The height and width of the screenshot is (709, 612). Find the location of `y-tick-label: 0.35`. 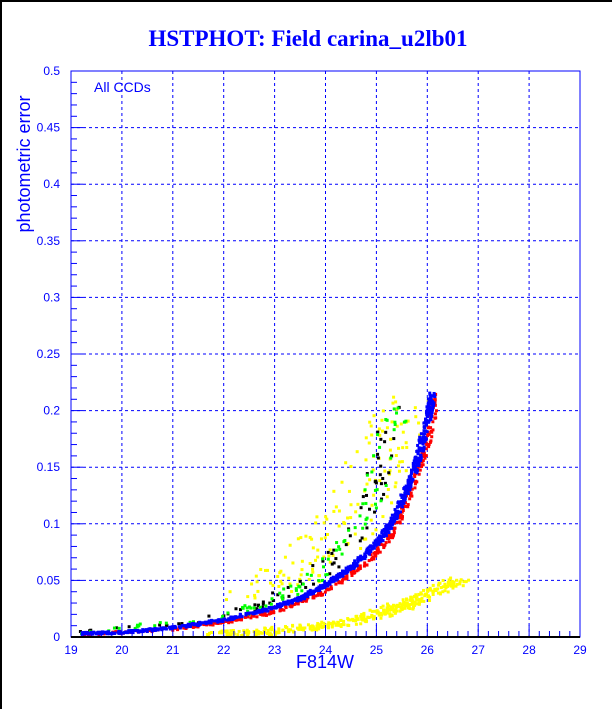

y-tick-label: 0.35 is located at coordinates (49, 241).